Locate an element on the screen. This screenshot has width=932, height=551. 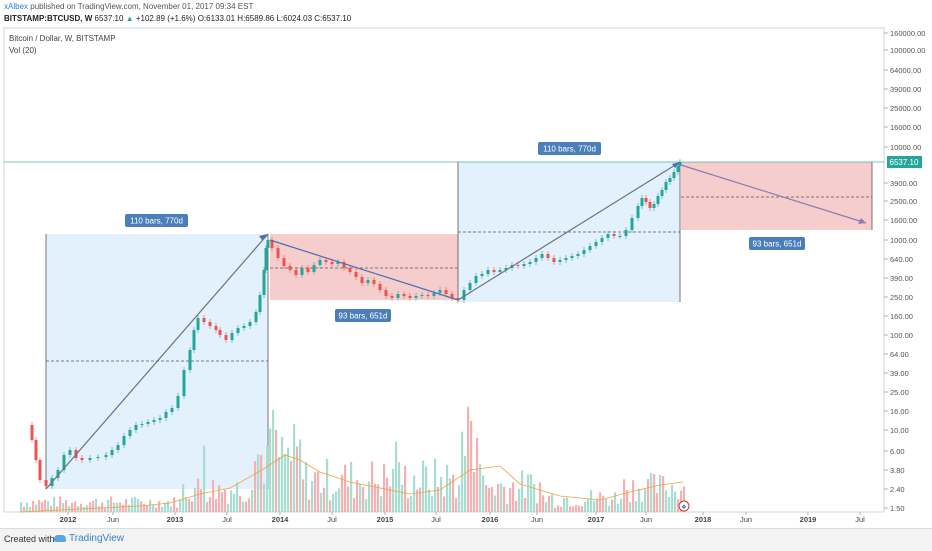
time-tick-label: 2019 is located at coordinates (808, 519).